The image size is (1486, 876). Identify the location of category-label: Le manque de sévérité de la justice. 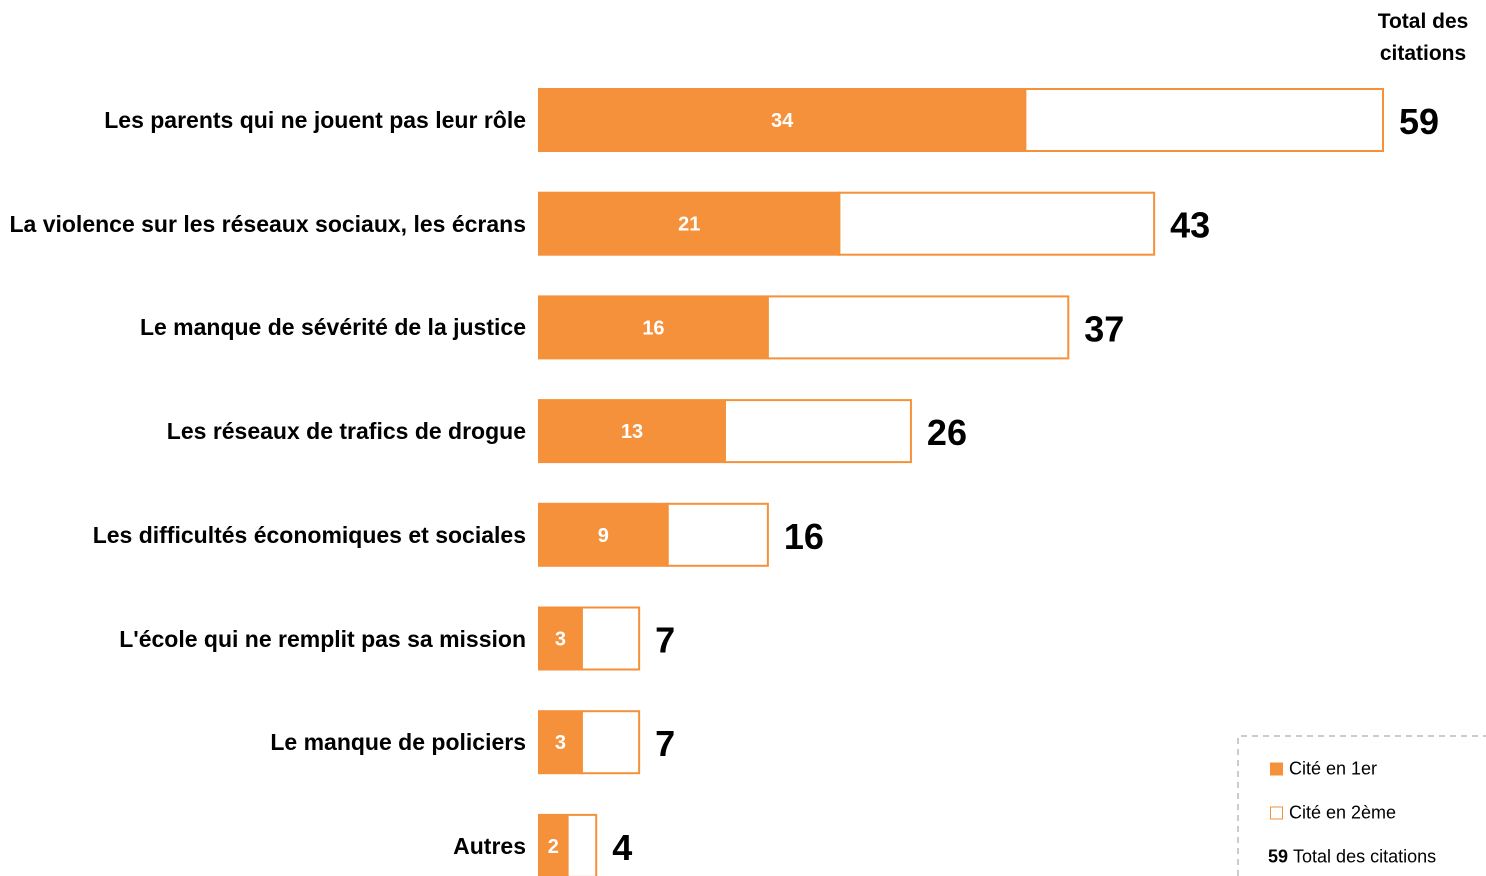
(332, 327).